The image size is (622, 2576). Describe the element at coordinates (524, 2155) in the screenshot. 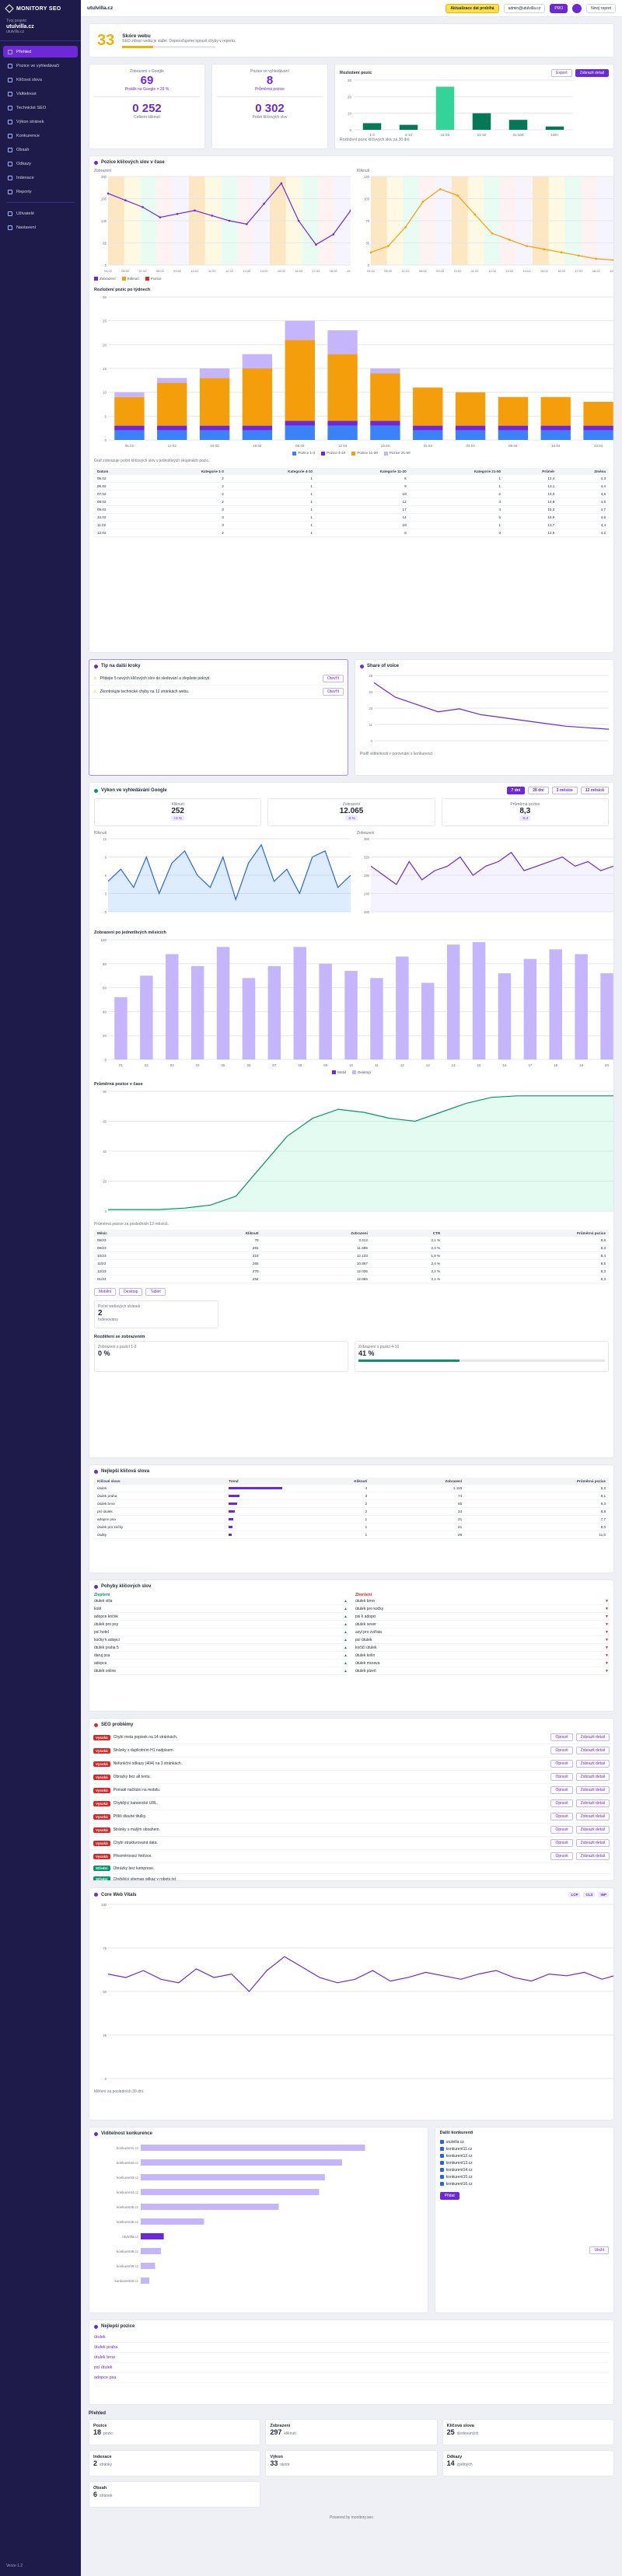

I see `competitor-item: konkurent12.cz` at that location.